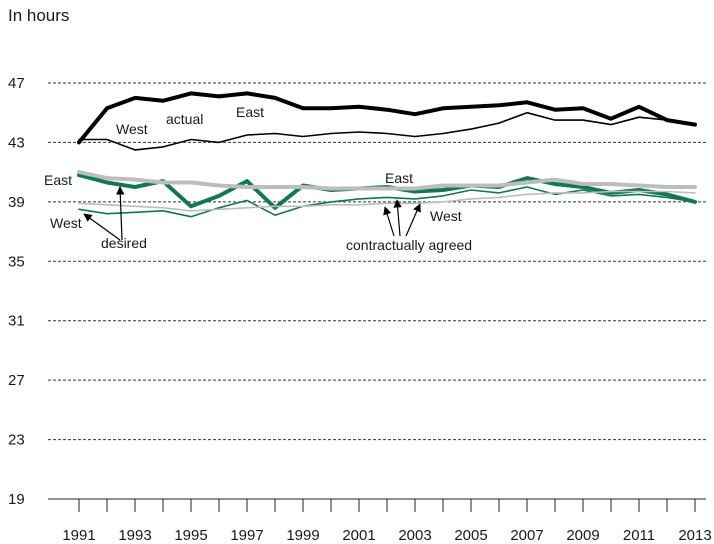  Describe the element at coordinates (16, 440) in the screenshot. I see `y-tick-label-23: 23` at that location.